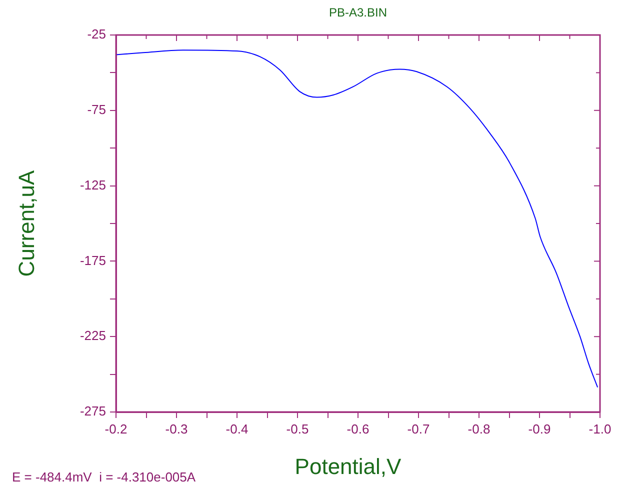 The image size is (621, 491). Describe the element at coordinates (93, 184) in the screenshot. I see `y-tick-label: -125` at that location.